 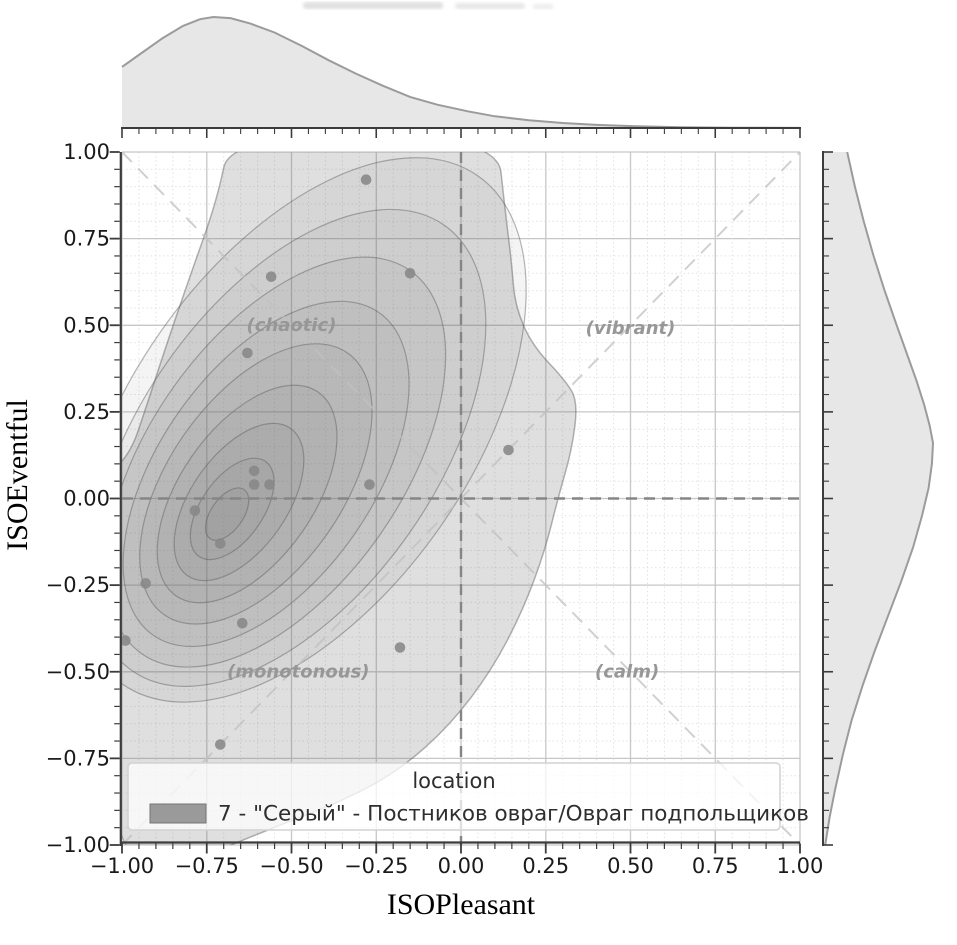 What do you see at coordinates (86, 239) in the screenshot?
I see `y-tick-label: 0.75` at bounding box center [86, 239].